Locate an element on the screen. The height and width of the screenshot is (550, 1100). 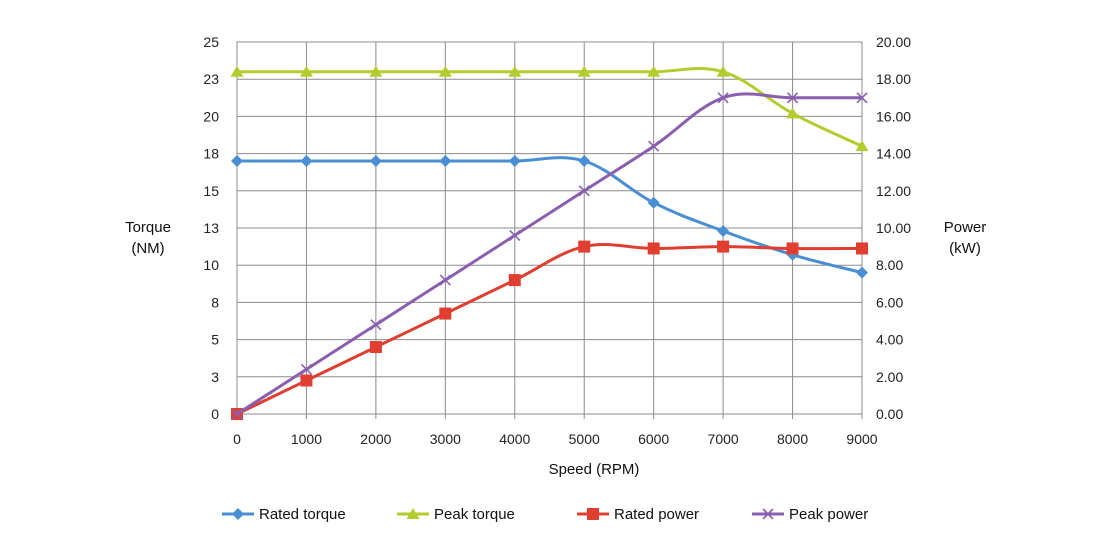
y-right-tick-label: 10.00 is located at coordinates (893, 228).